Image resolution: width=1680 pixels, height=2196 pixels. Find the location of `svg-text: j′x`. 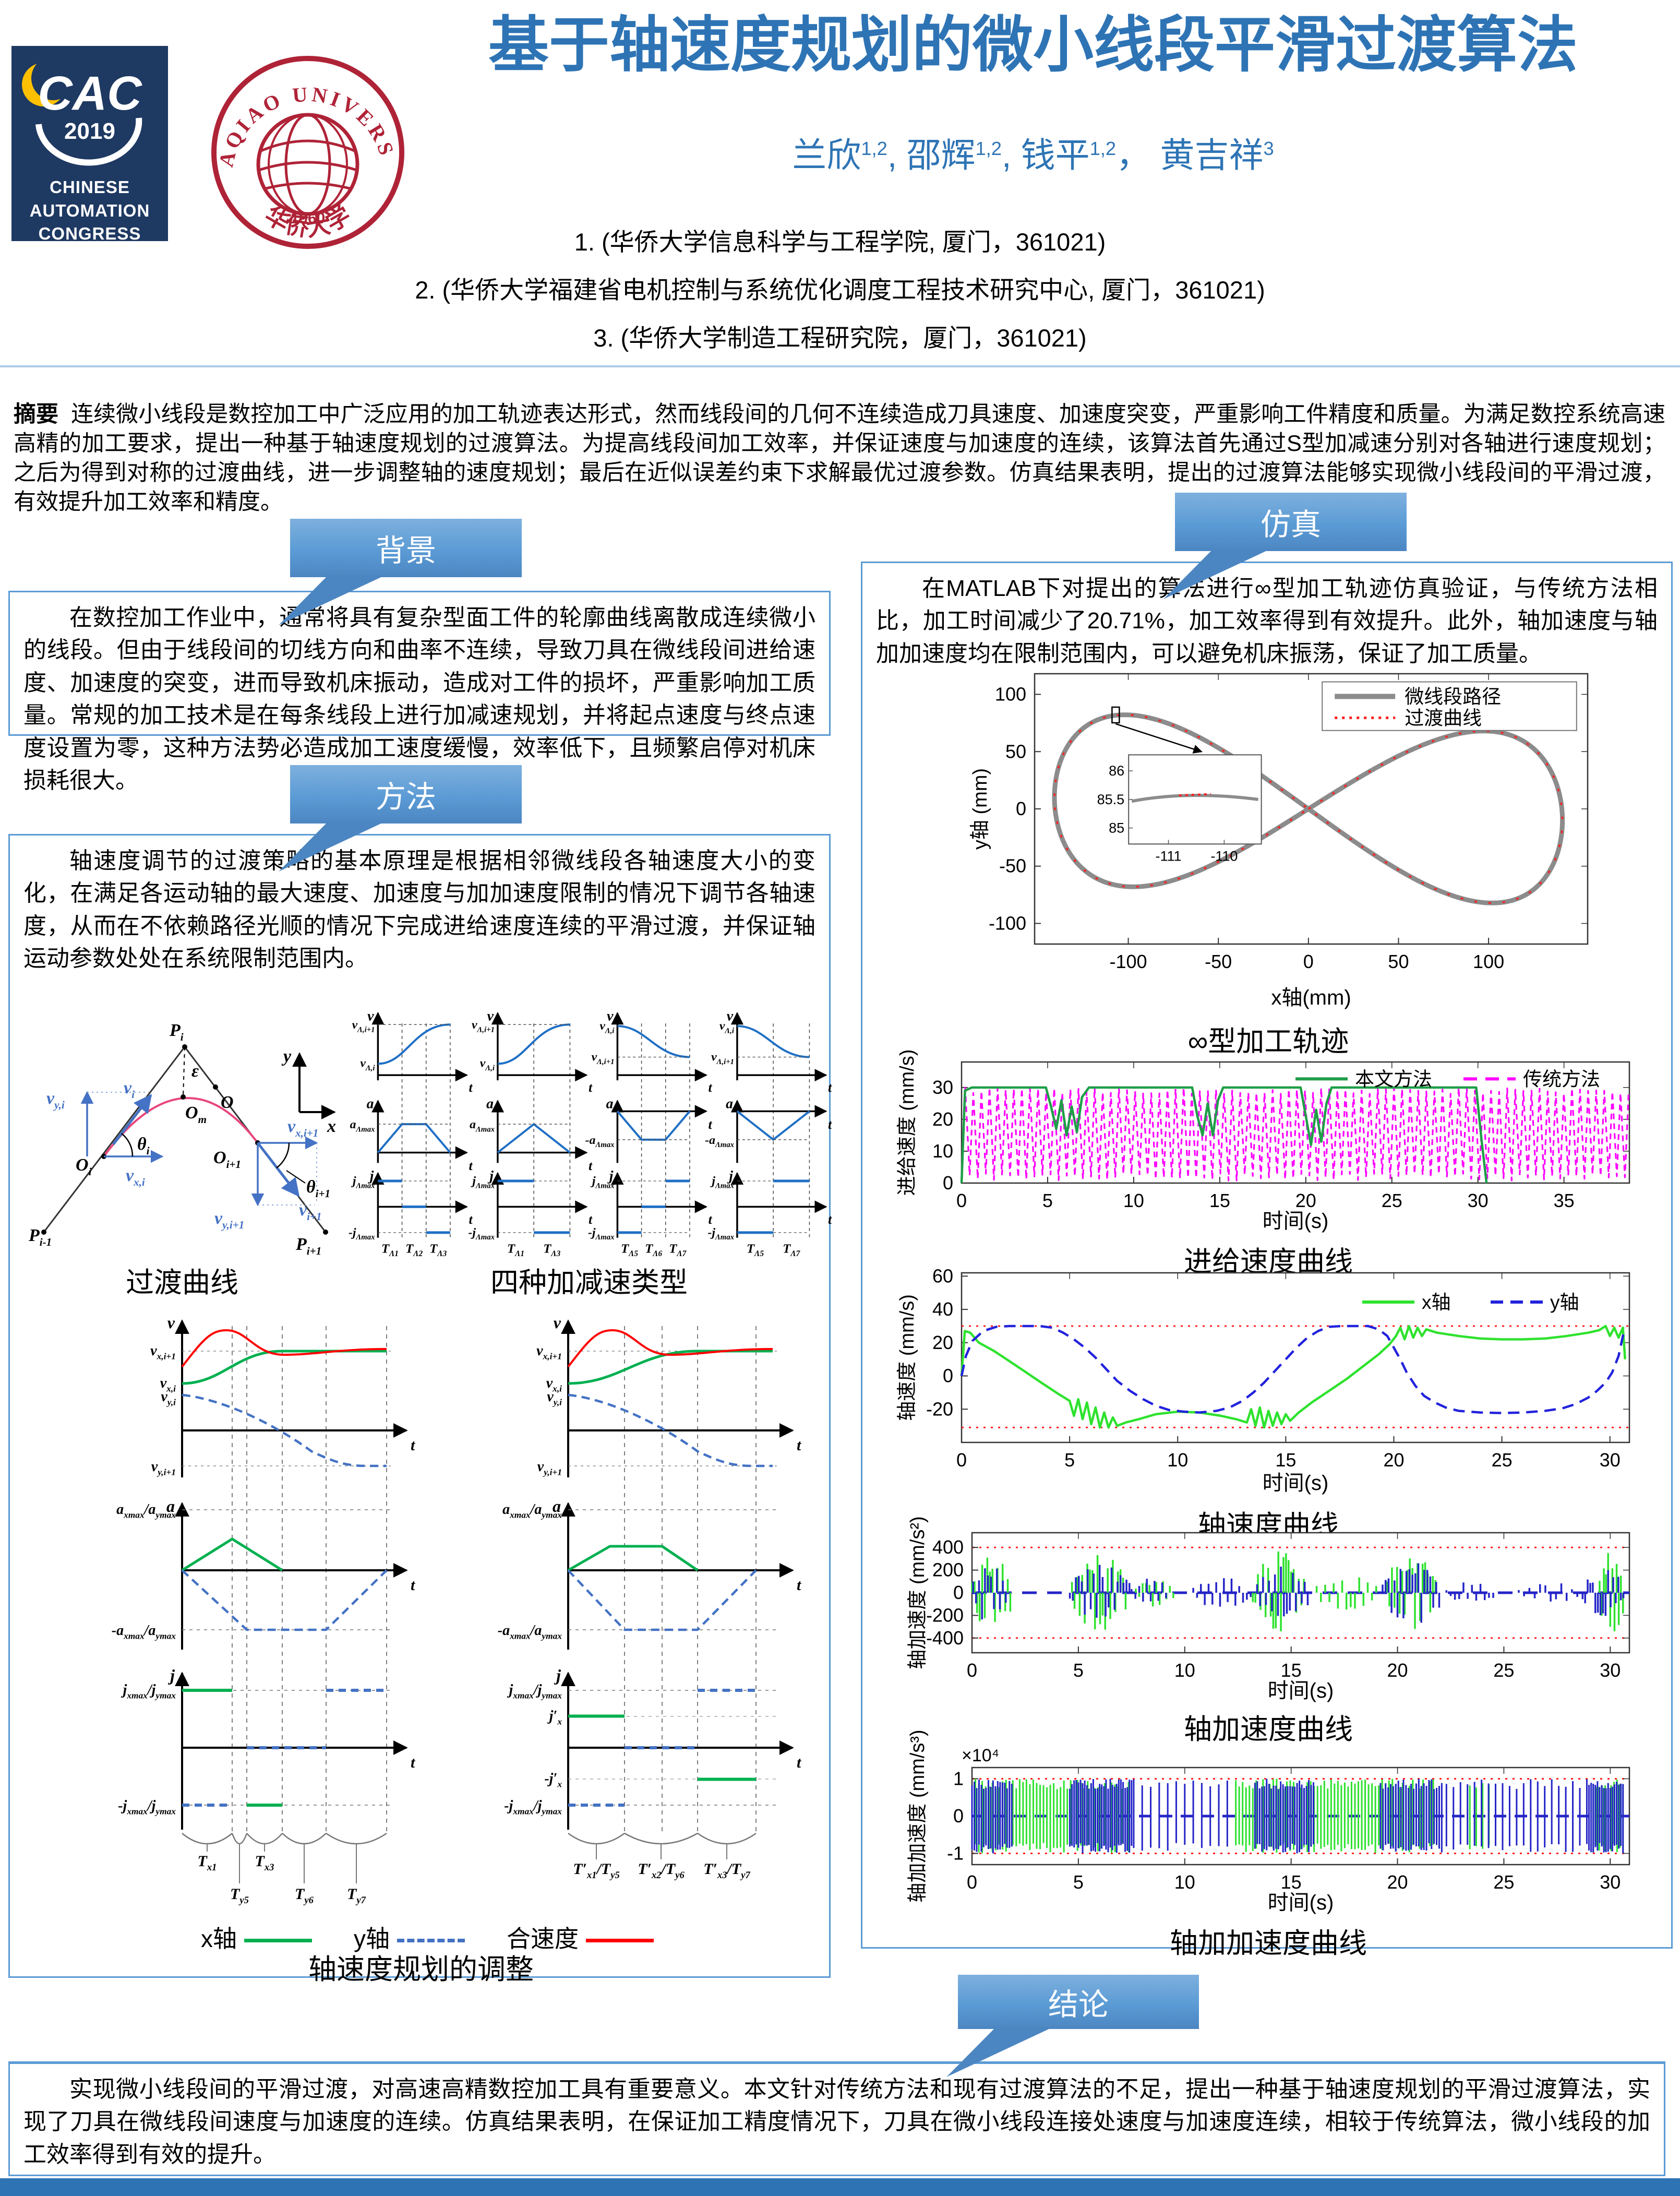

svg-text: j′x is located at coordinates (554, 1717).